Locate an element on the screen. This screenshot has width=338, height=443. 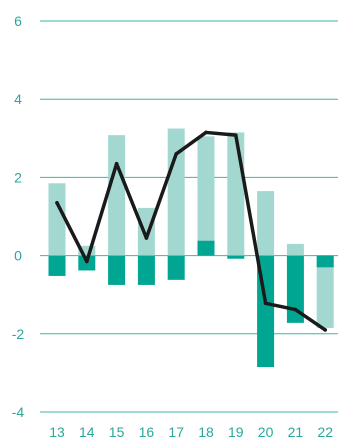
x-tick-label: 16 is located at coordinates (147, 432).